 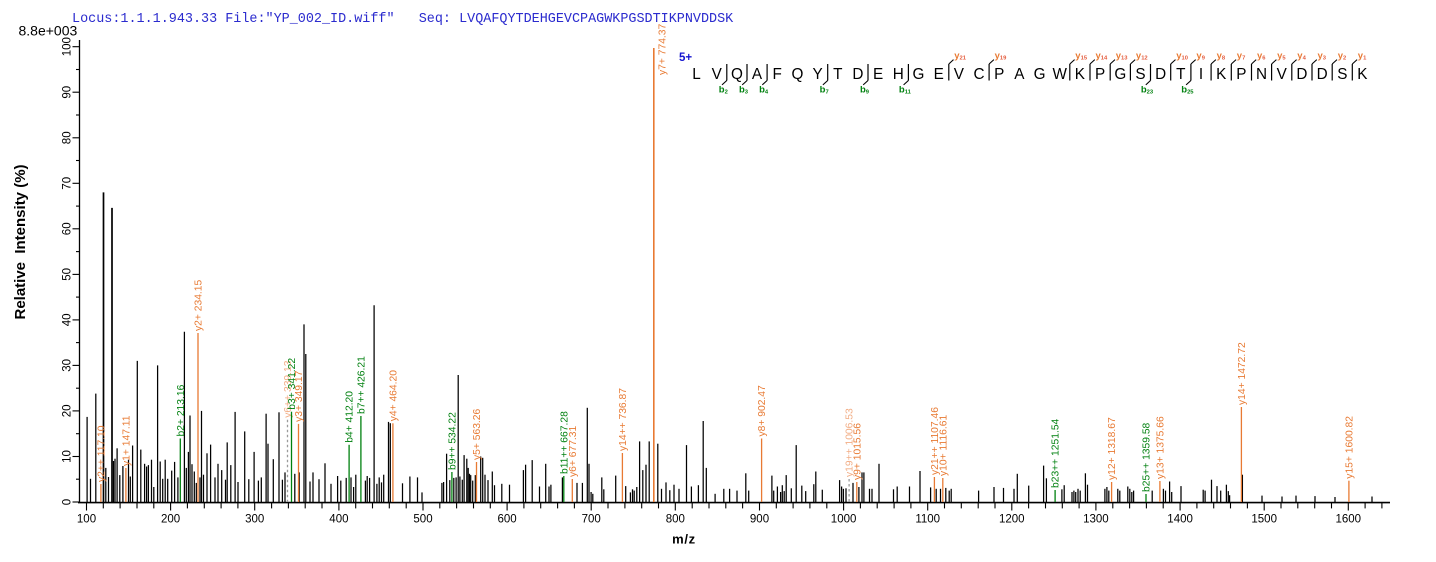 What do you see at coordinates (1182, 56) in the screenshot?
I see `svg-text: y10` at bounding box center [1182, 56].